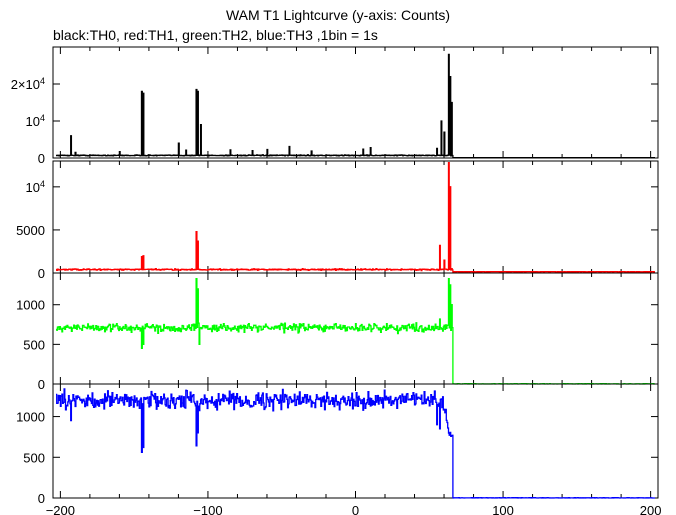  Describe the element at coordinates (651, 509) in the screenshot. I see `x-tick-label: 200` at that location.